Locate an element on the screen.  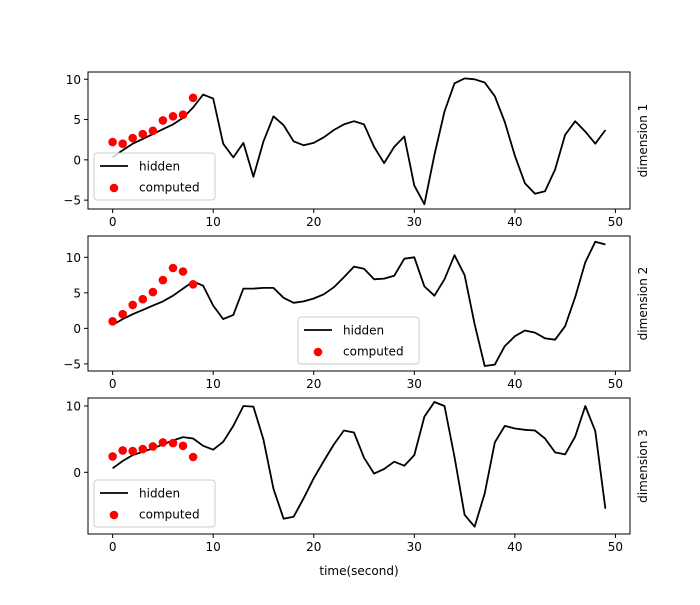
series-line-hidden is located at coordinates (359, 464).